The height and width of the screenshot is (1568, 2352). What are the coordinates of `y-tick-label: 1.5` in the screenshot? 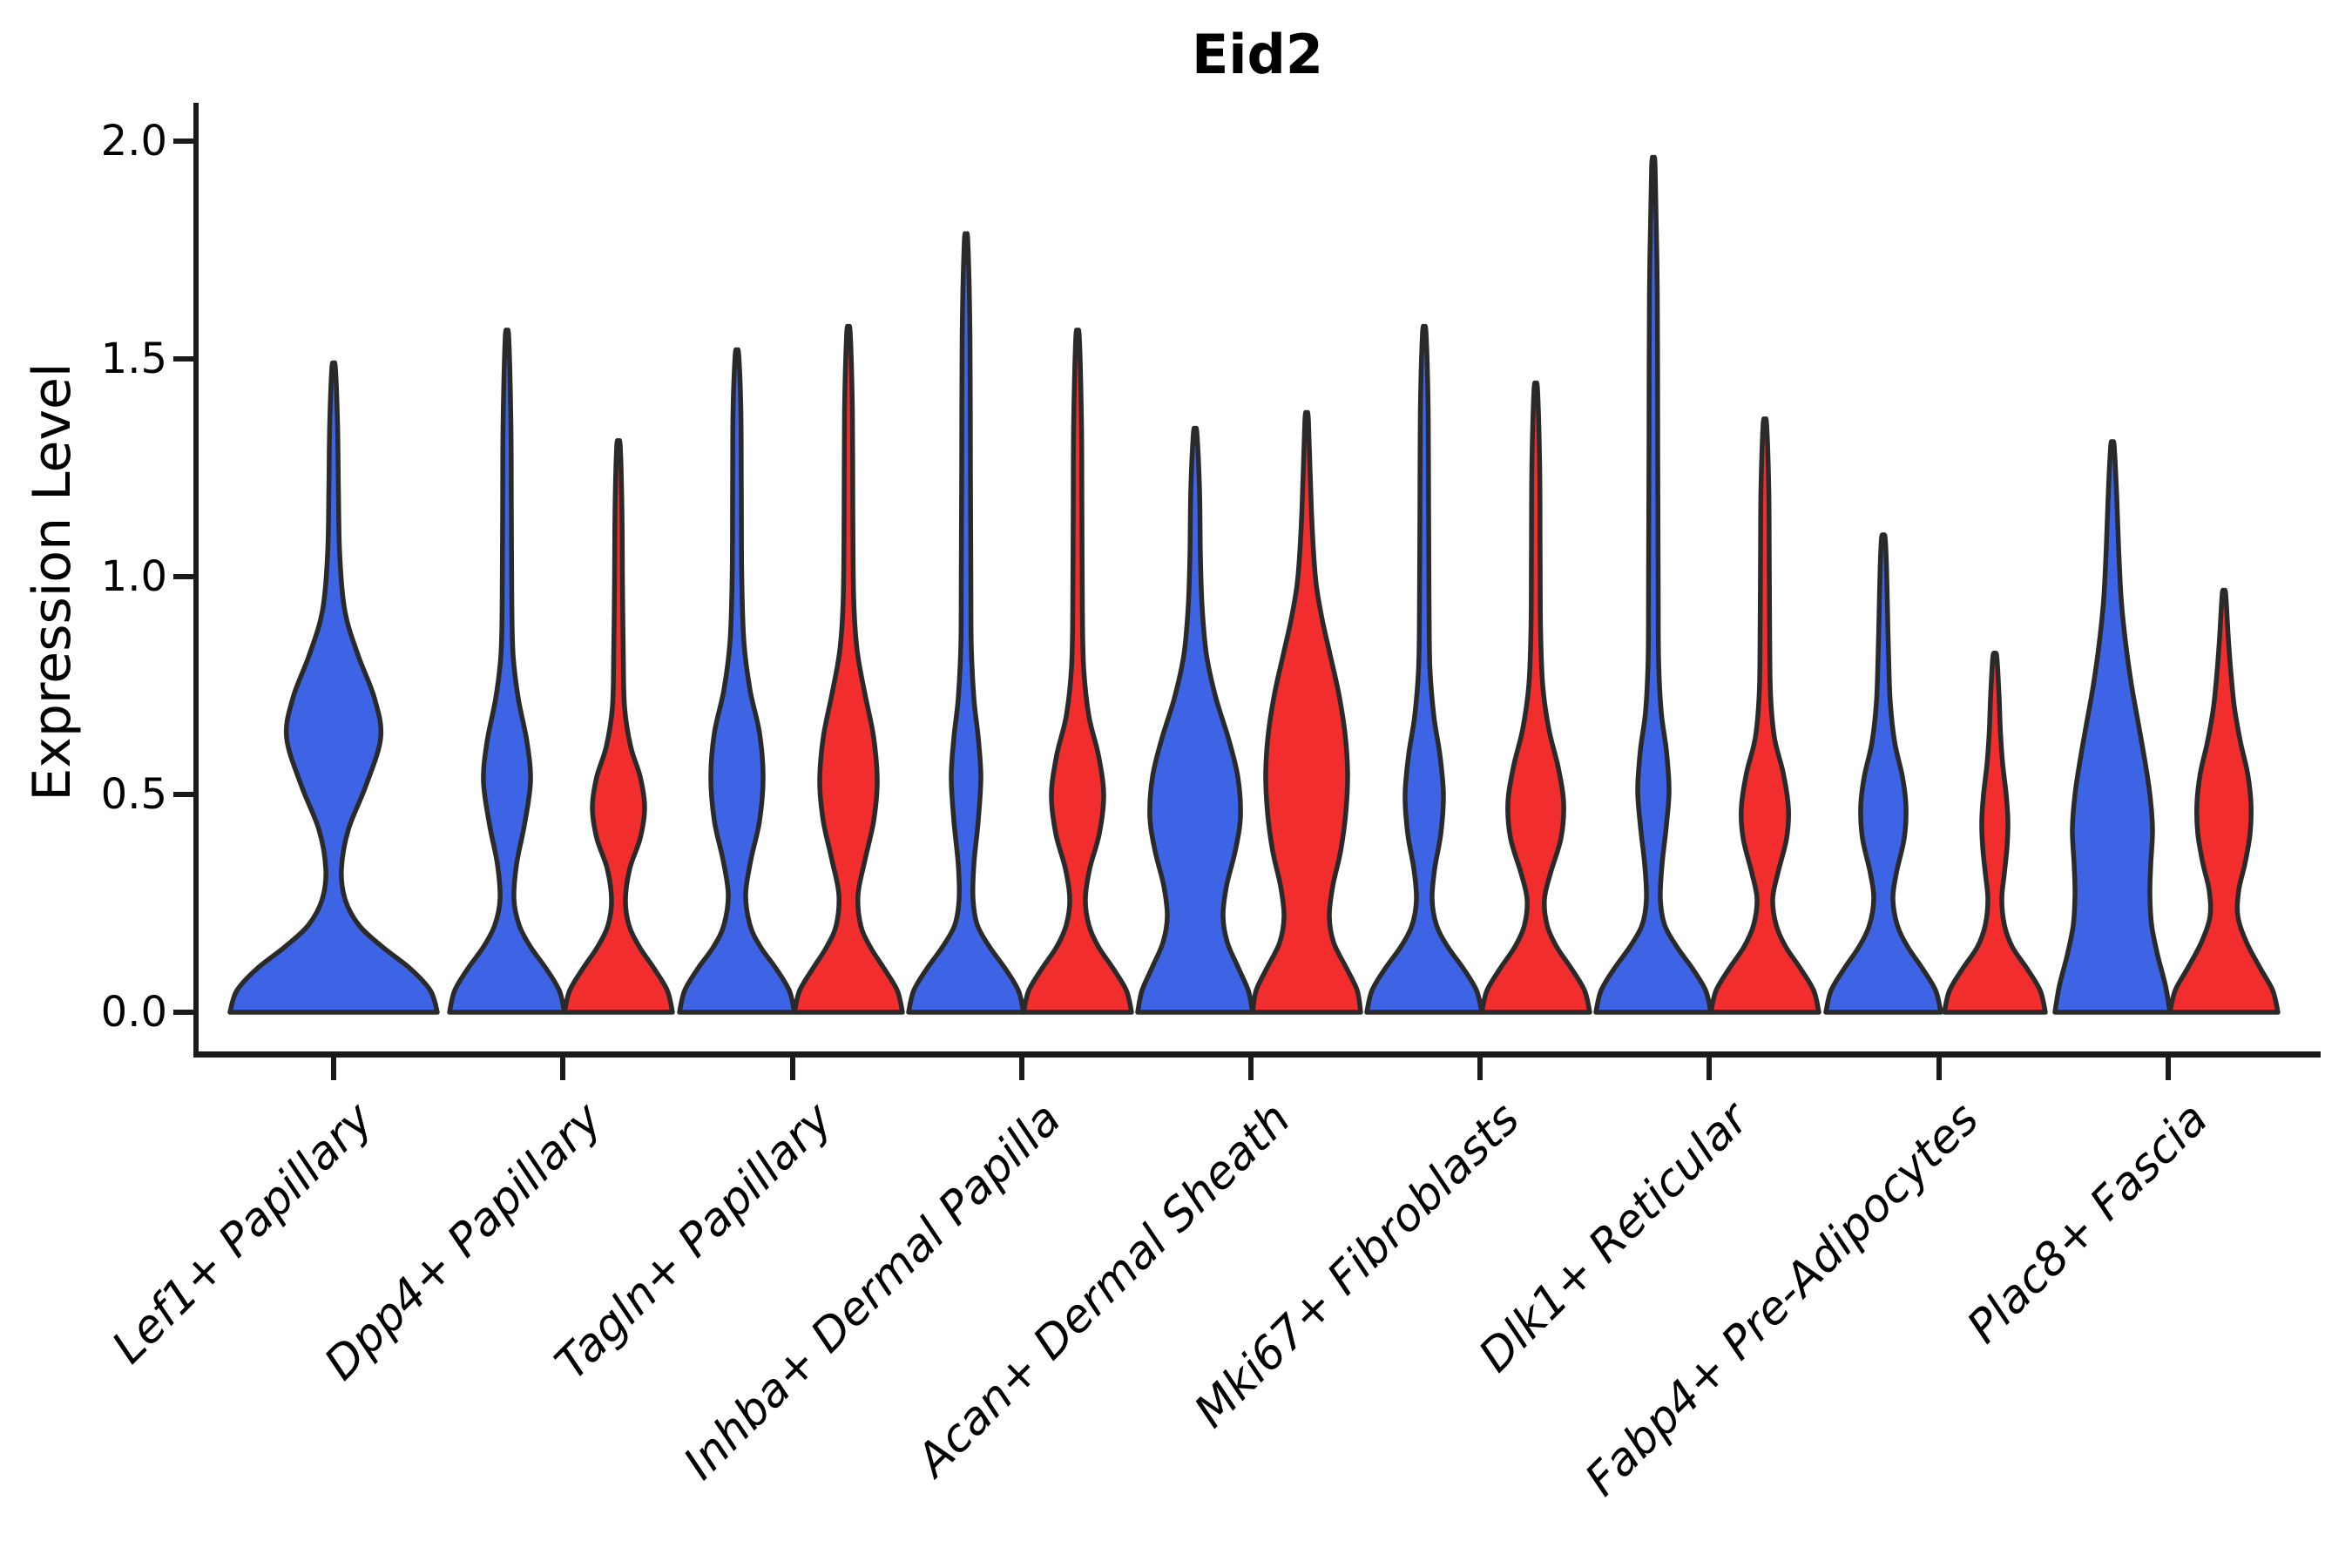 It's located at (134, 359).